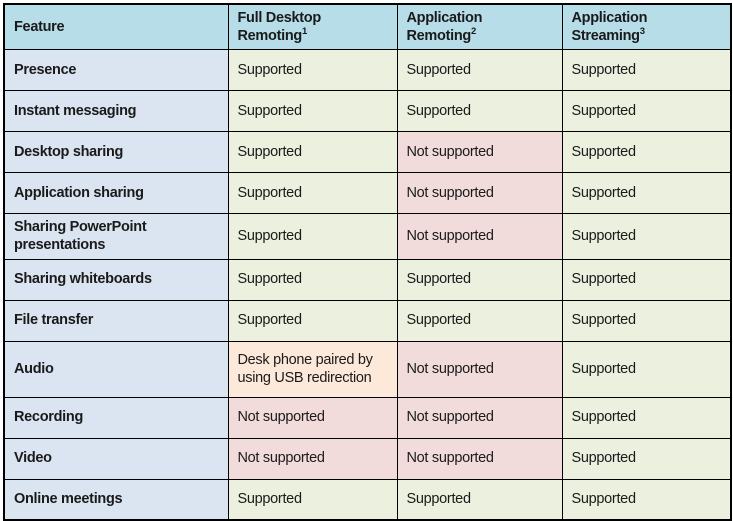  What do you see at coordinates (116, 70) in the screenshot?
I see `feature-cell: Presence` at bounding box center [116, 70].